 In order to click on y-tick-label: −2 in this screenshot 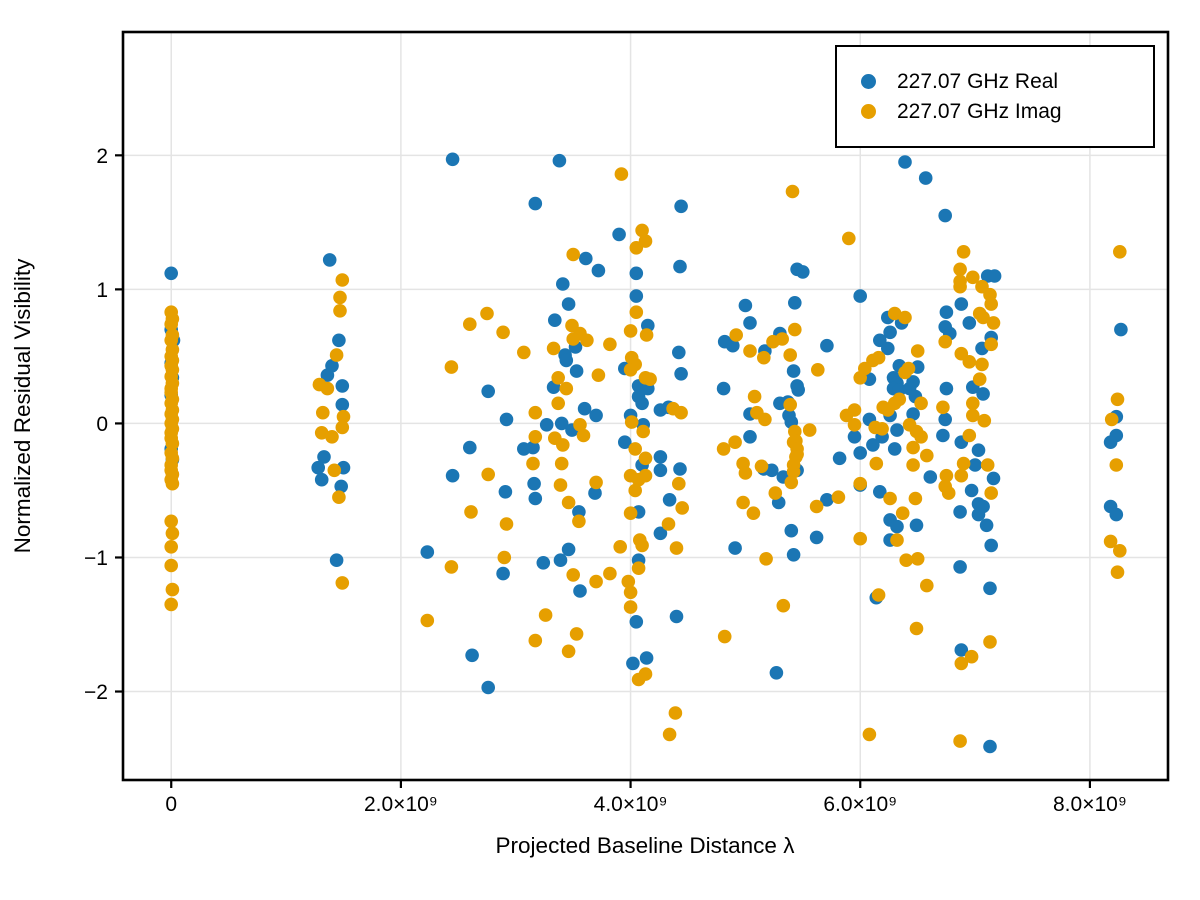, I will do `click(96, 692)`.